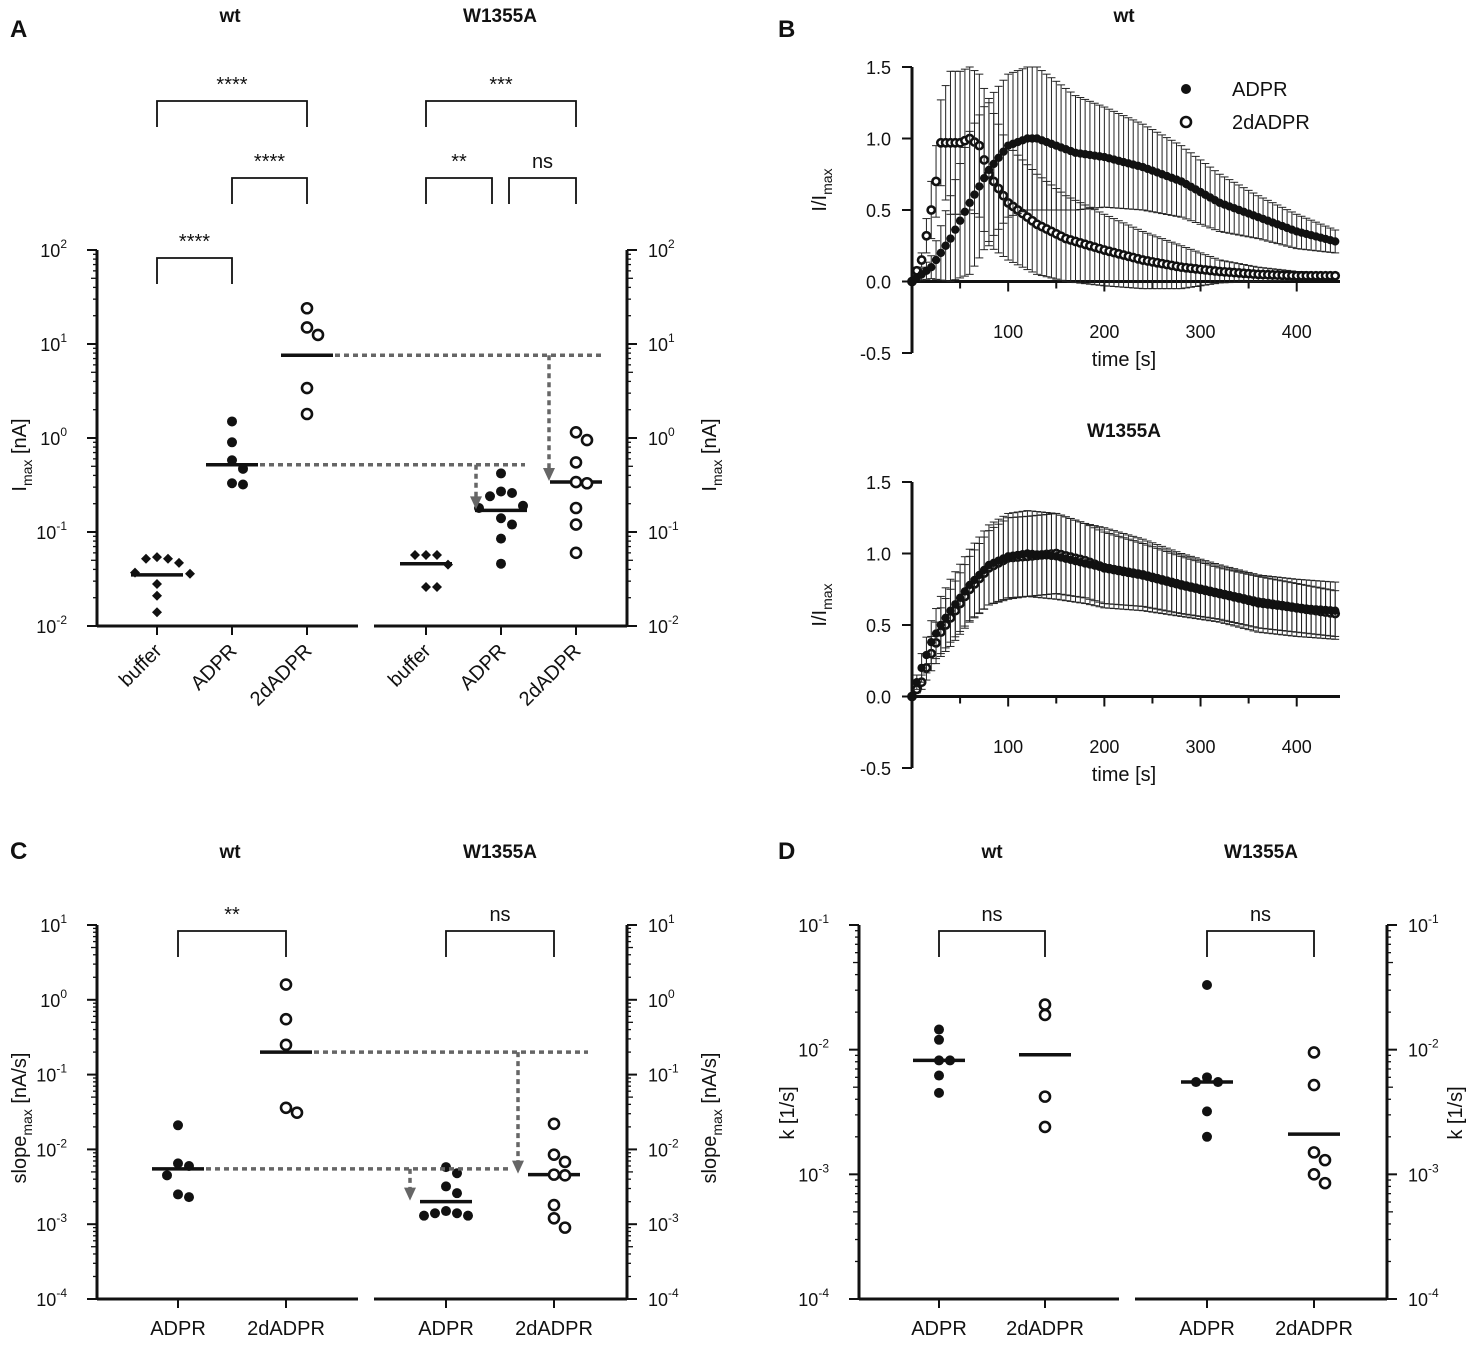 The image size is (1476, 1350). I want to click on significance-label: ns, so click(991, 915).